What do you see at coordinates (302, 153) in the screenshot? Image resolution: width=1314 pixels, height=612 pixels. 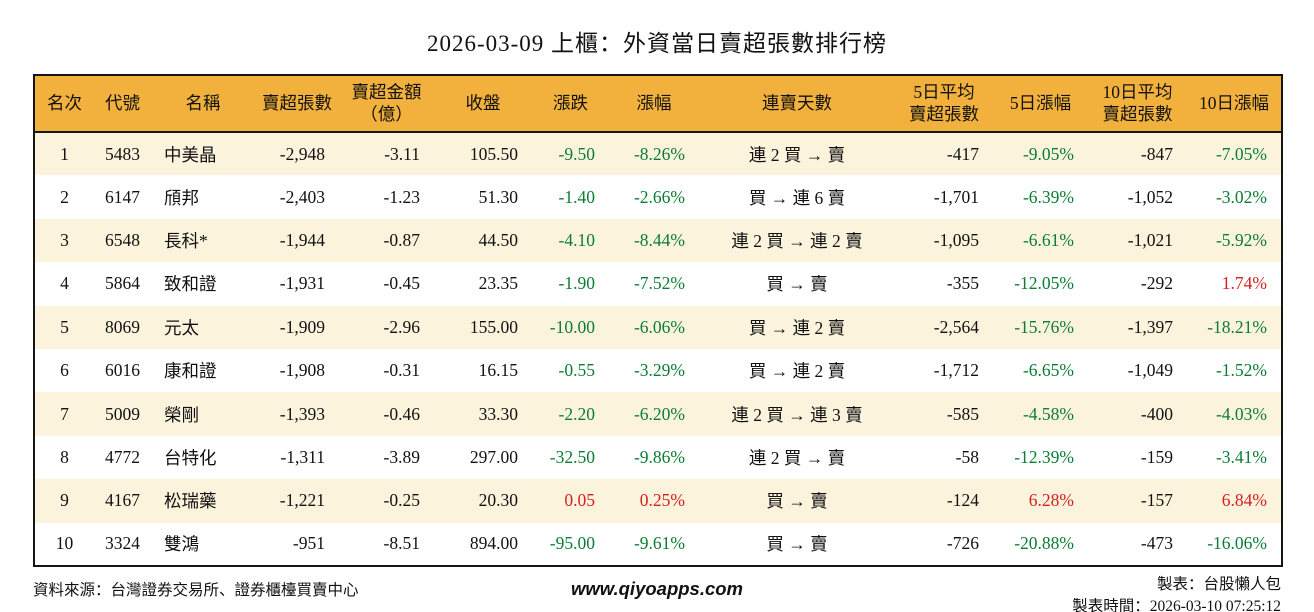 I see `cell-sell_shares: -2,948` at bounding box center [302, 153].